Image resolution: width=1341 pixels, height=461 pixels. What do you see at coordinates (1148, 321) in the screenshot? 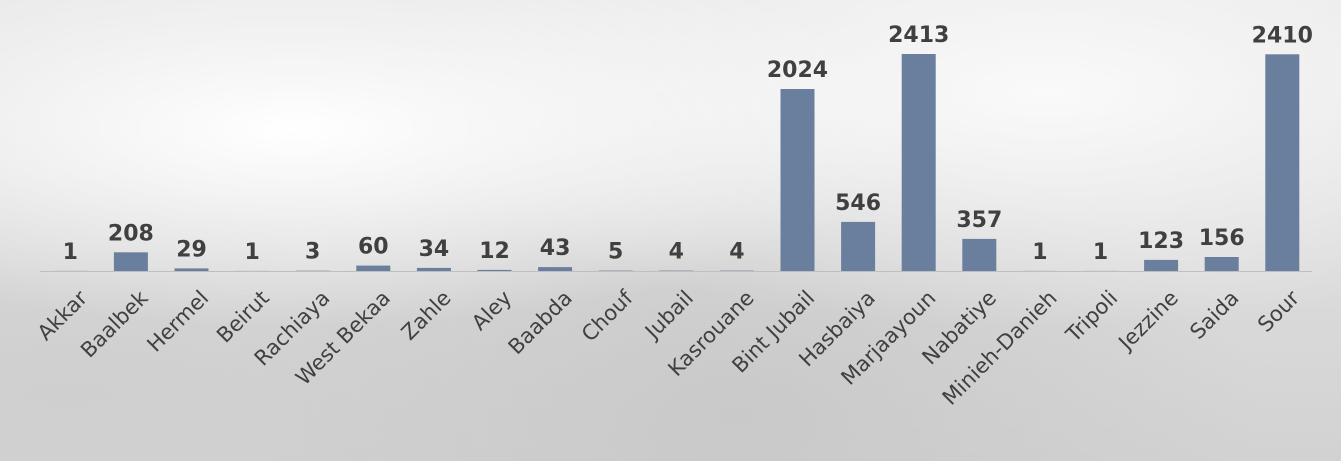
I see `category-label: Jezzine` at bounding box center [1148, 321].